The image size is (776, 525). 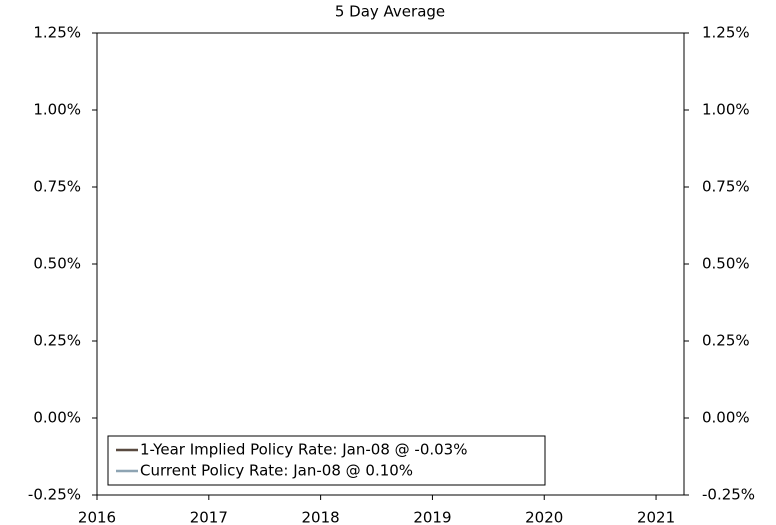 What do you see at coordinates (57, 33) in the screenshot?
I see `y-tick-label: 1.25%` at bounding box center [57, 33].